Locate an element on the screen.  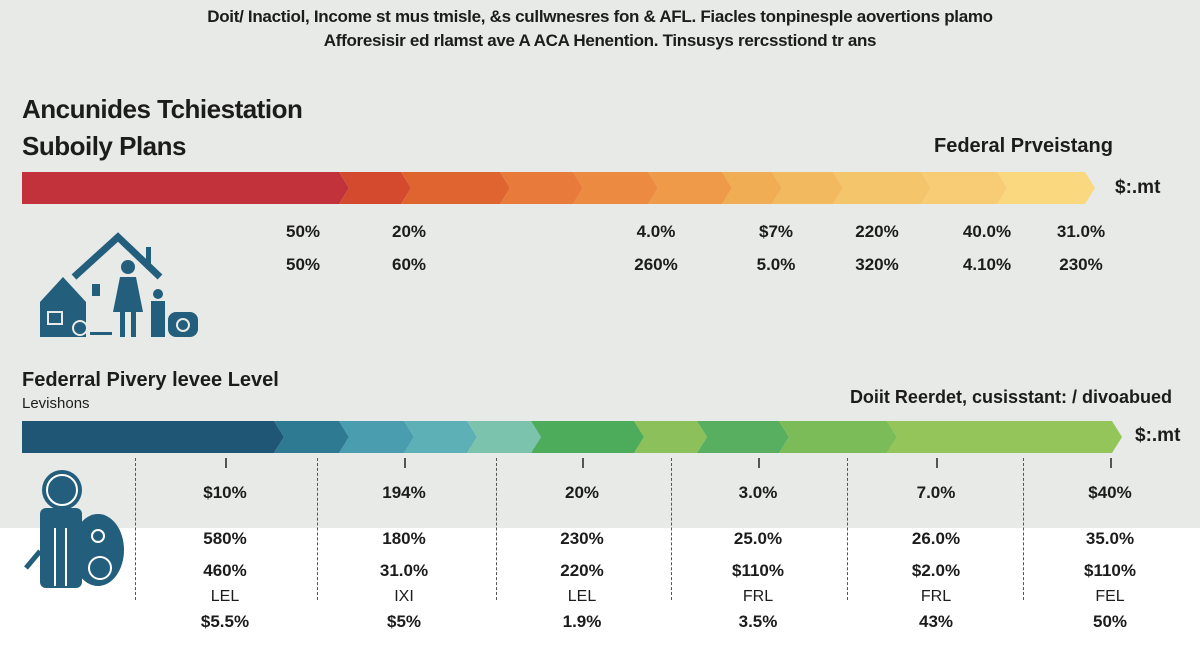
column-value: FEL is located at coordinates (1110, 596).